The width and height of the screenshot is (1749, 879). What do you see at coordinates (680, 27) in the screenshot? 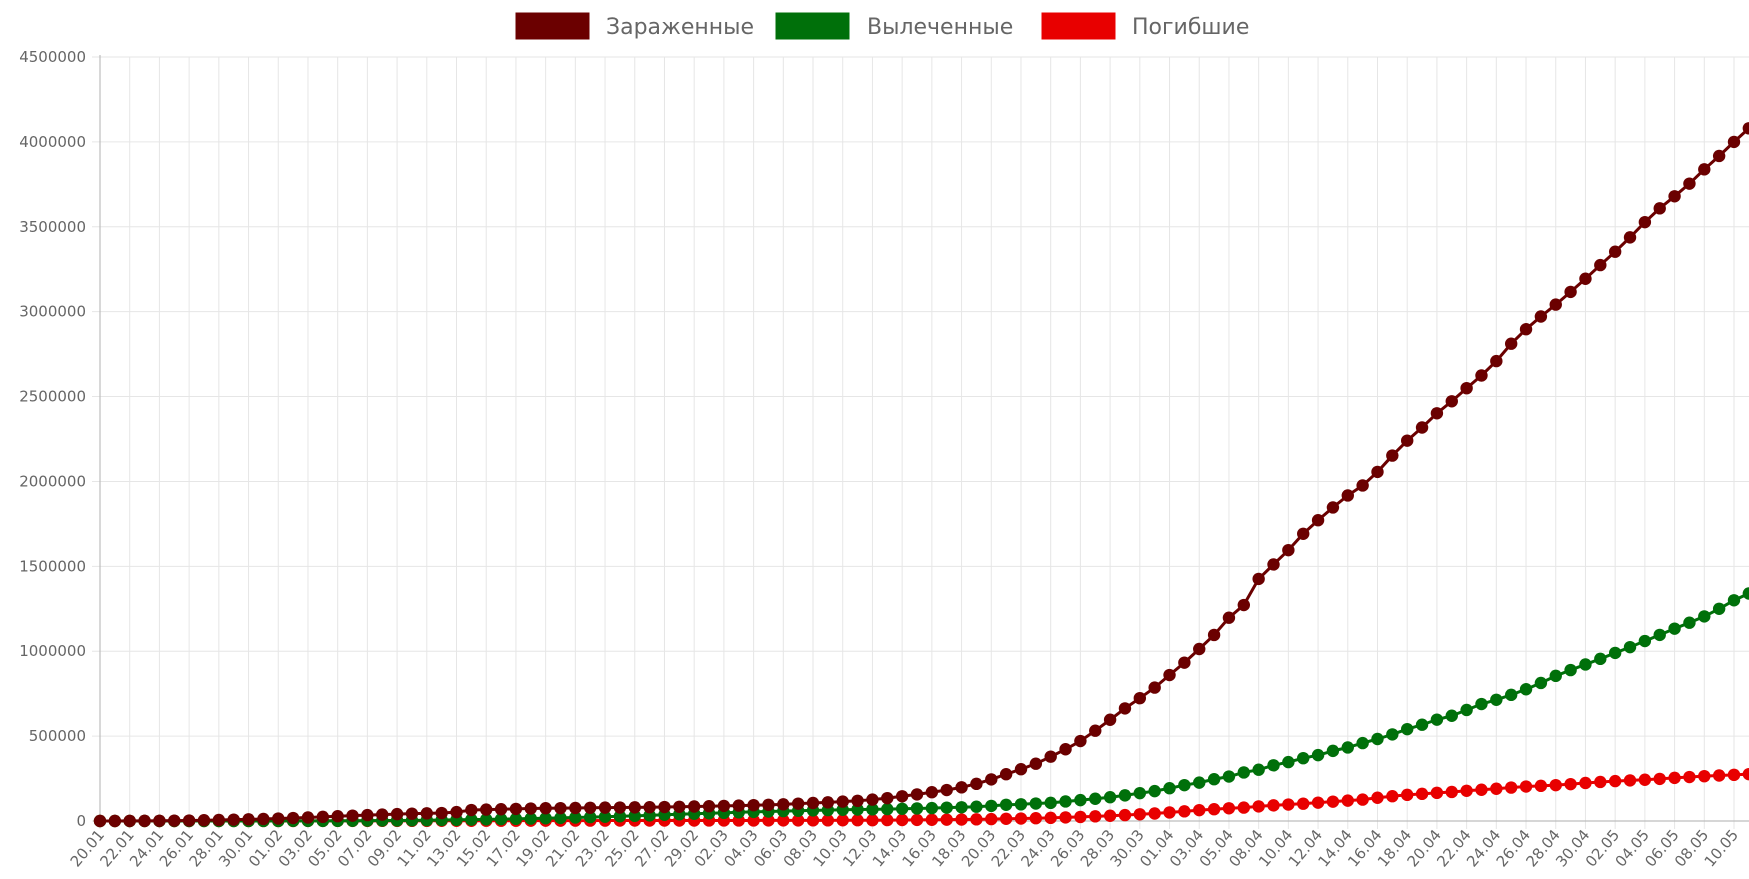
I see `legend-label-infected: Зараженные` at bounding box center [680, 27].